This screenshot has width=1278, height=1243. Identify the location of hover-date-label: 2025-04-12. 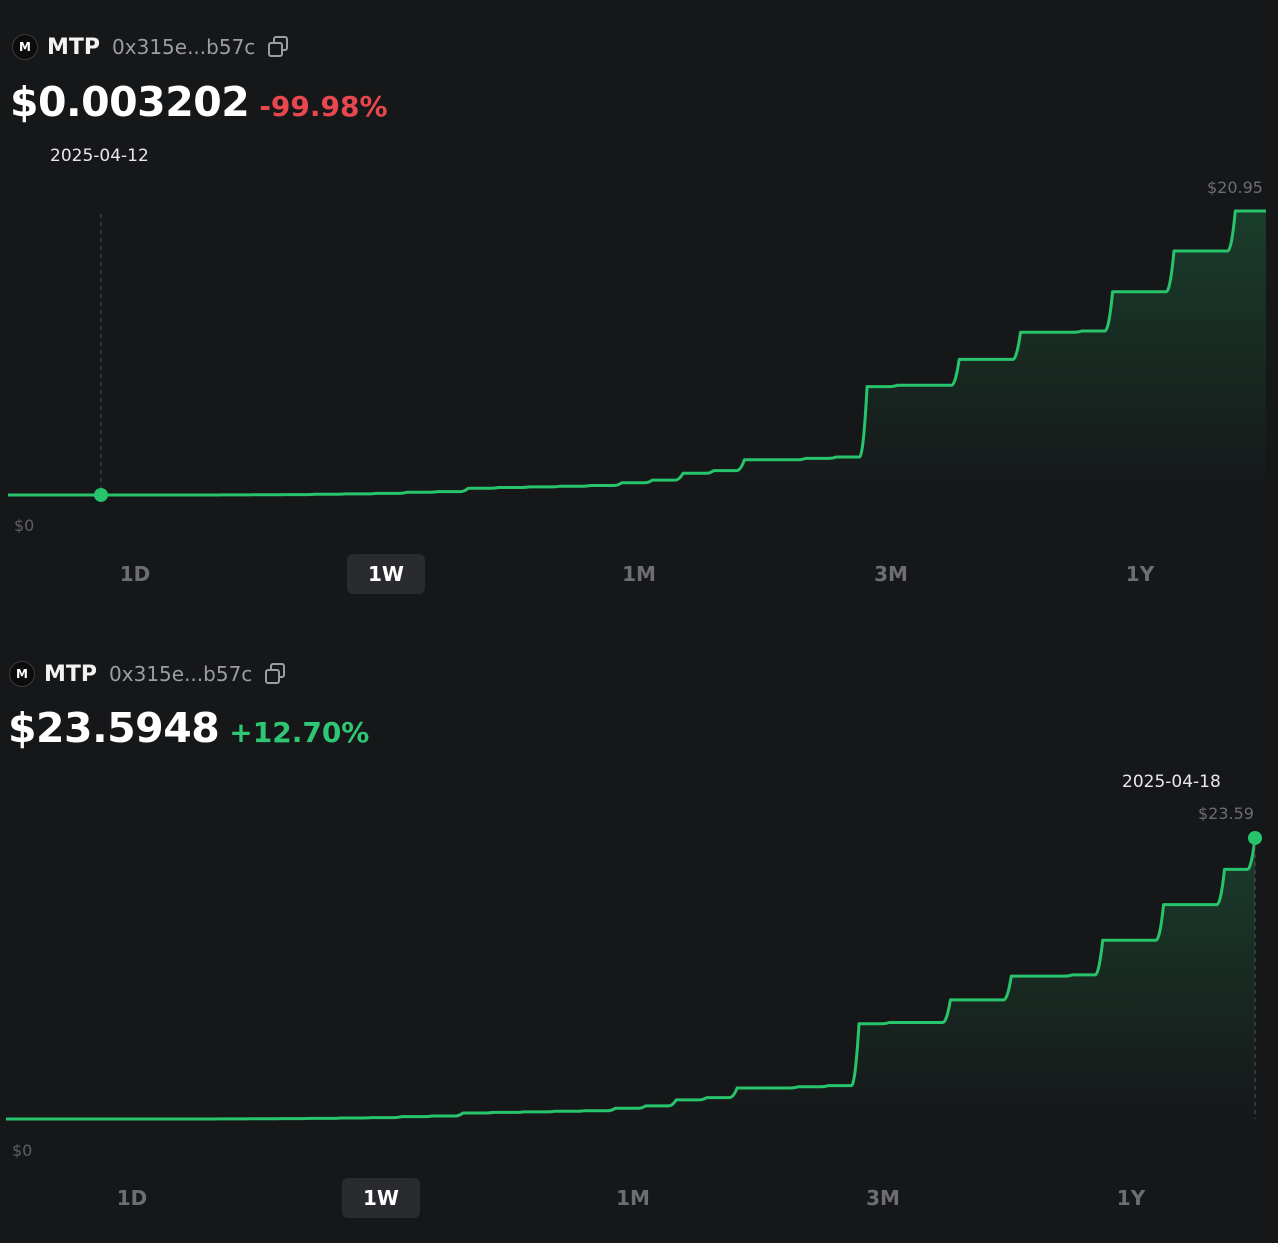
(99, 156).